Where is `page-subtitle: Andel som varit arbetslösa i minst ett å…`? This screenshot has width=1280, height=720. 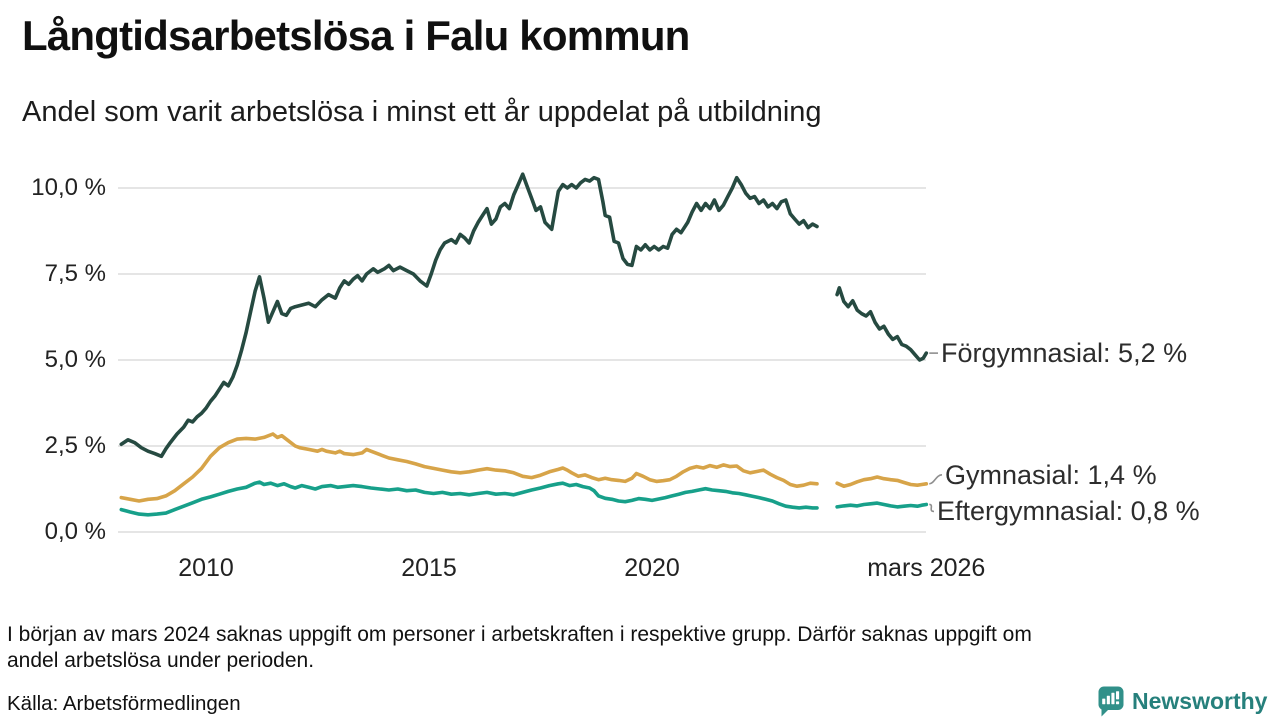 page-subtitle: Andel som varit arbetslösa i minst ett å… is located at coordinates (422, 112).